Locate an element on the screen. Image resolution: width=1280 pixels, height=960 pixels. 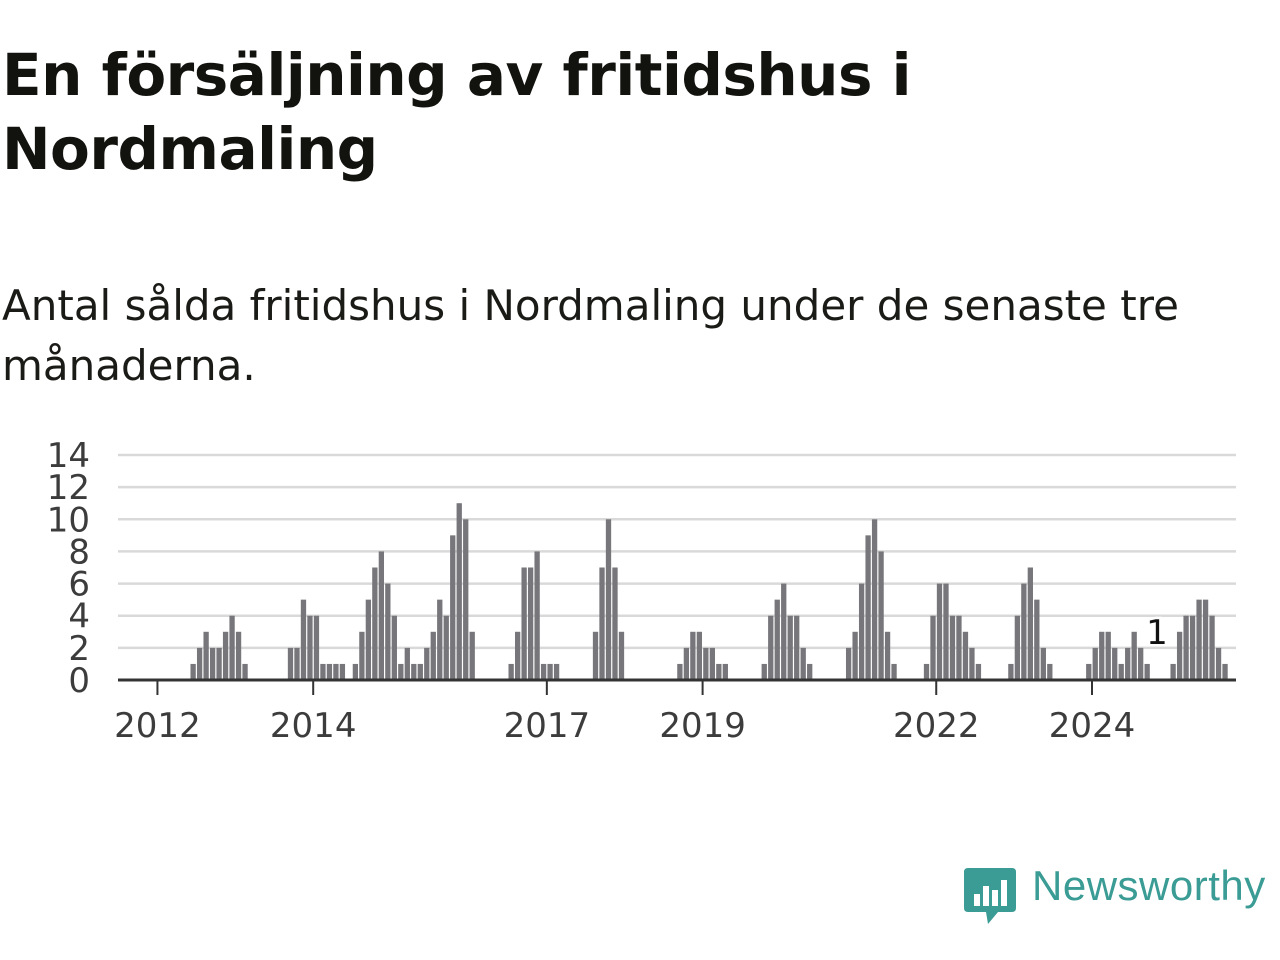
y-tick-label: 12 is located at coordinates (68, 488).